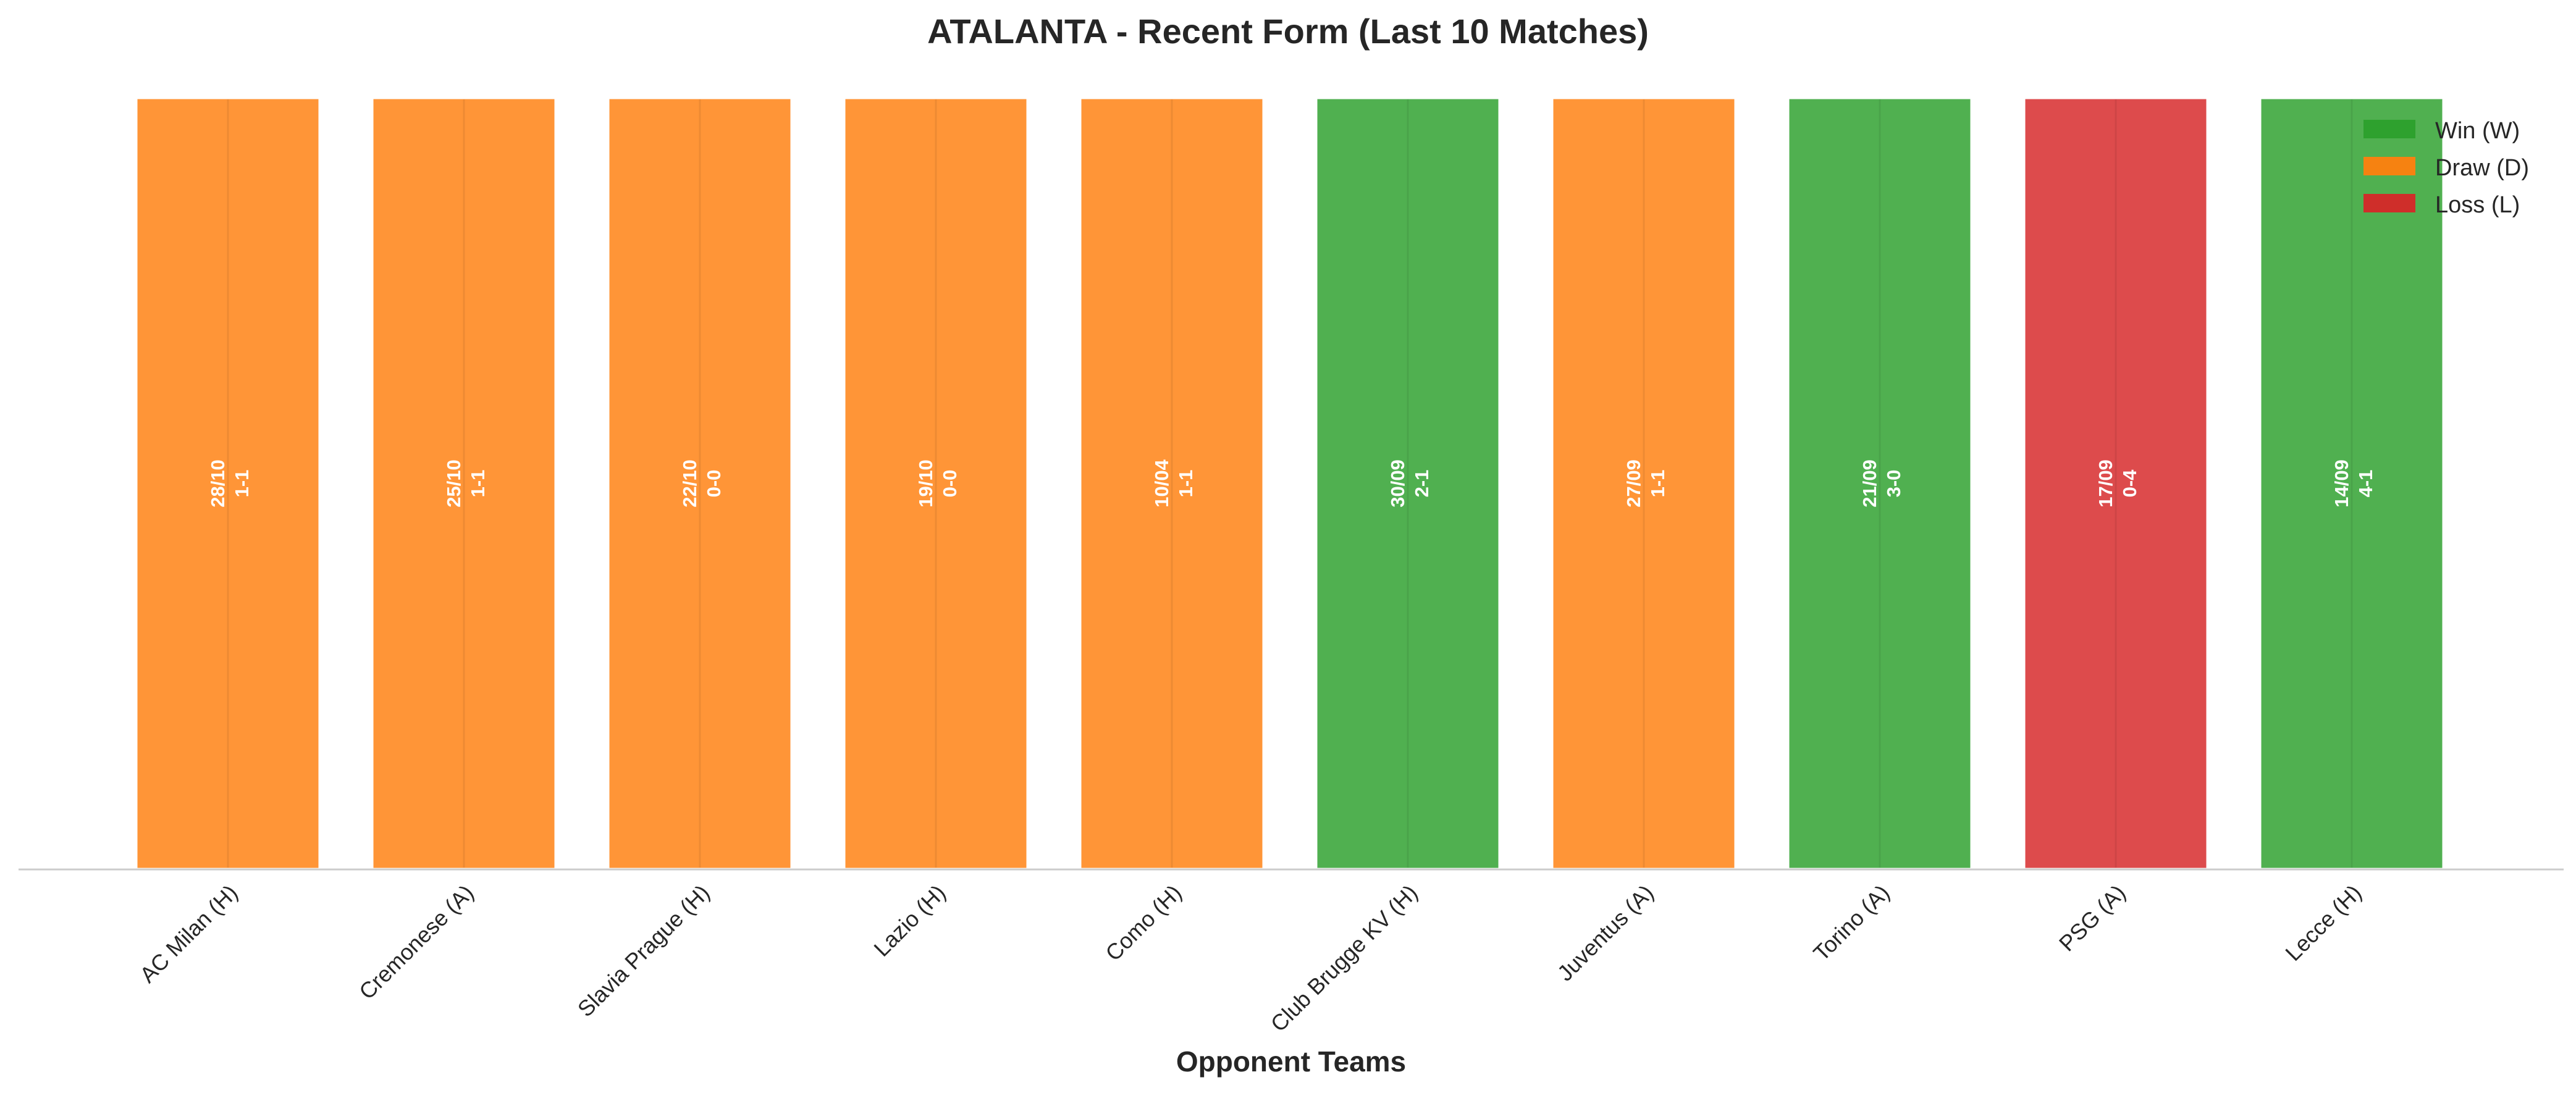  What do you see at coordinates (1291, 1061) in the screenshot?
I see `x-axis-label: Opponent Teams` at bounding box center [1291, 1061].